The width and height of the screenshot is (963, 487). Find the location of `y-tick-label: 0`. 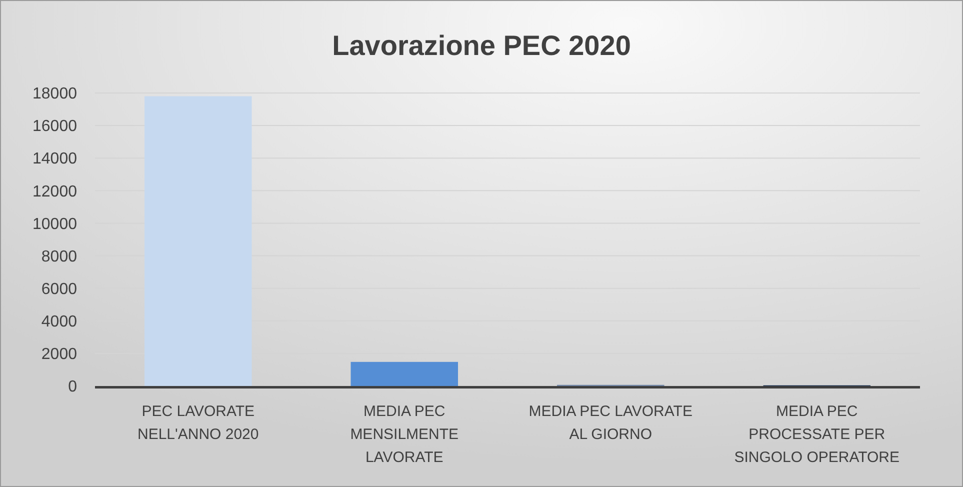

y-tick-label: 0 is located at coordinates (73, 387).